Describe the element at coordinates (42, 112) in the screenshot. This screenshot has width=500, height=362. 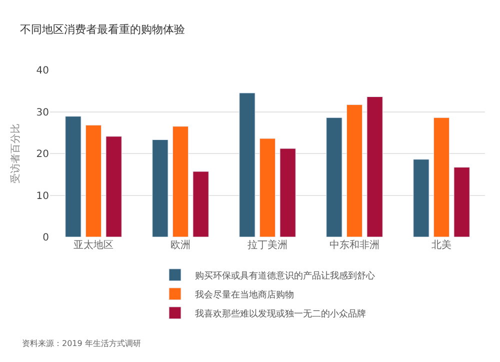
I see `y-tick-label: 30` at that location.